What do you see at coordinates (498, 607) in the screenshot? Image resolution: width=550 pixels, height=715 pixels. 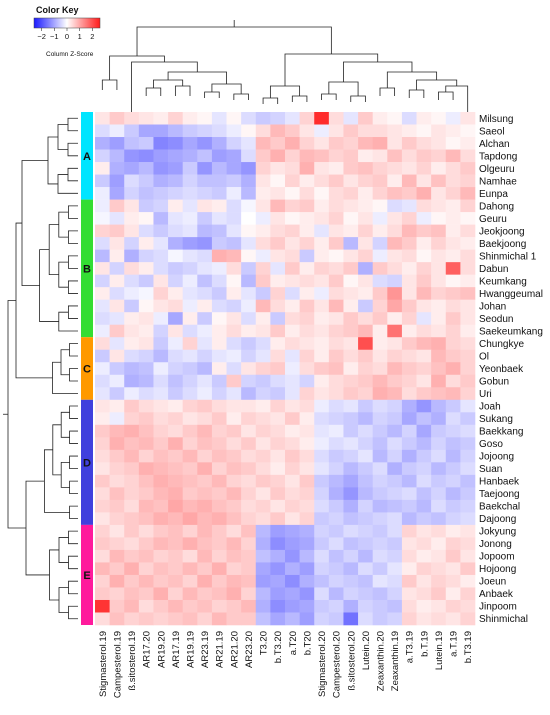 I see `row-label: Jinpoom` at bounding box center [498, 607].